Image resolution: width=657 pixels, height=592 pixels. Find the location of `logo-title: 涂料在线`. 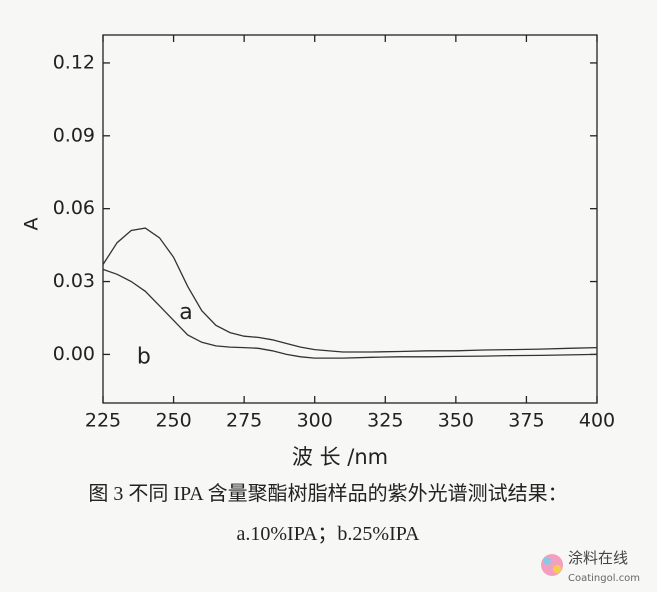

logo-title: 涂料在线 is located at coordinates (598, 558).